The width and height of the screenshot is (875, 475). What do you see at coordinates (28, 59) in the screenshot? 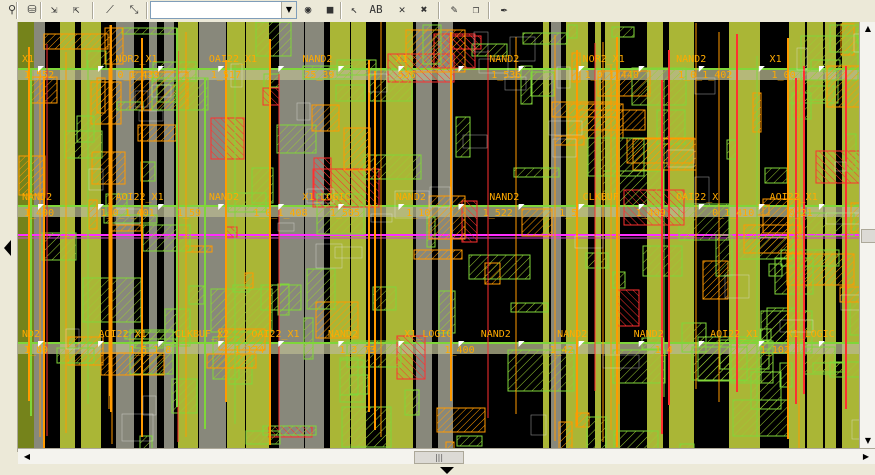
I see `cell-name-label: X1` at bounding box center [28, 59].